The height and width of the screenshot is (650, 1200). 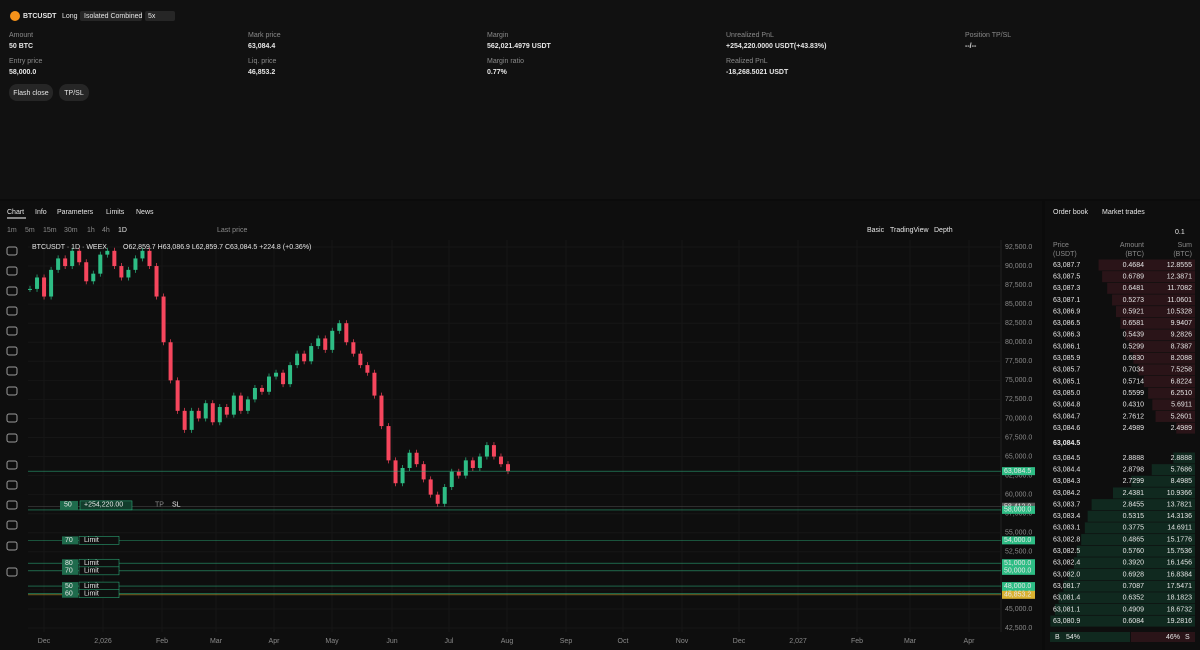 What do you see at coordinates (103, 641) in the screenshot?
I see `x-tick-label: 2,026` at bounding box center [103, 641].